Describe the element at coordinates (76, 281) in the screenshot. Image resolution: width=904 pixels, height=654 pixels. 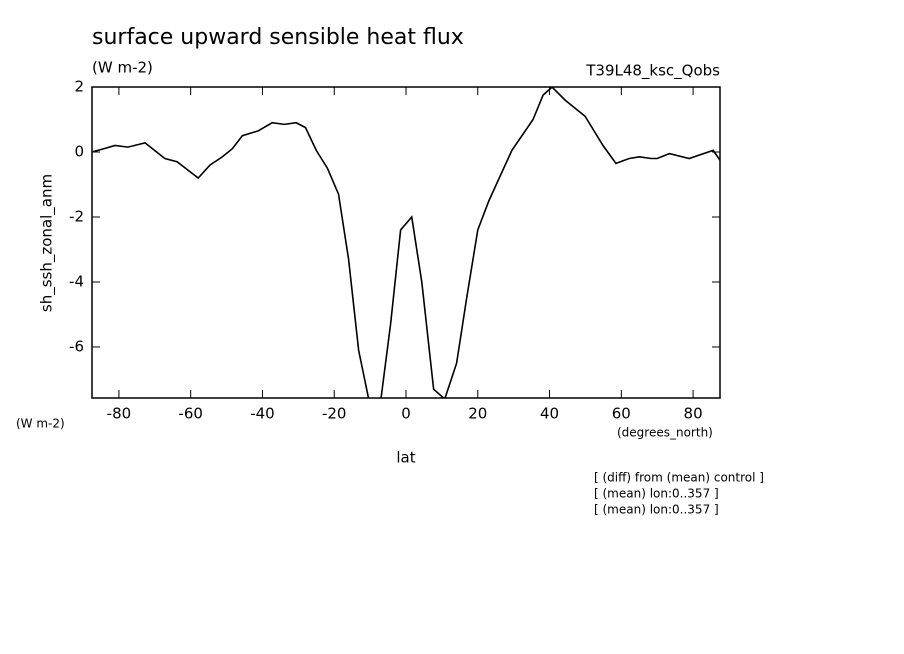
I see `y-tick-label: -4` at that location.